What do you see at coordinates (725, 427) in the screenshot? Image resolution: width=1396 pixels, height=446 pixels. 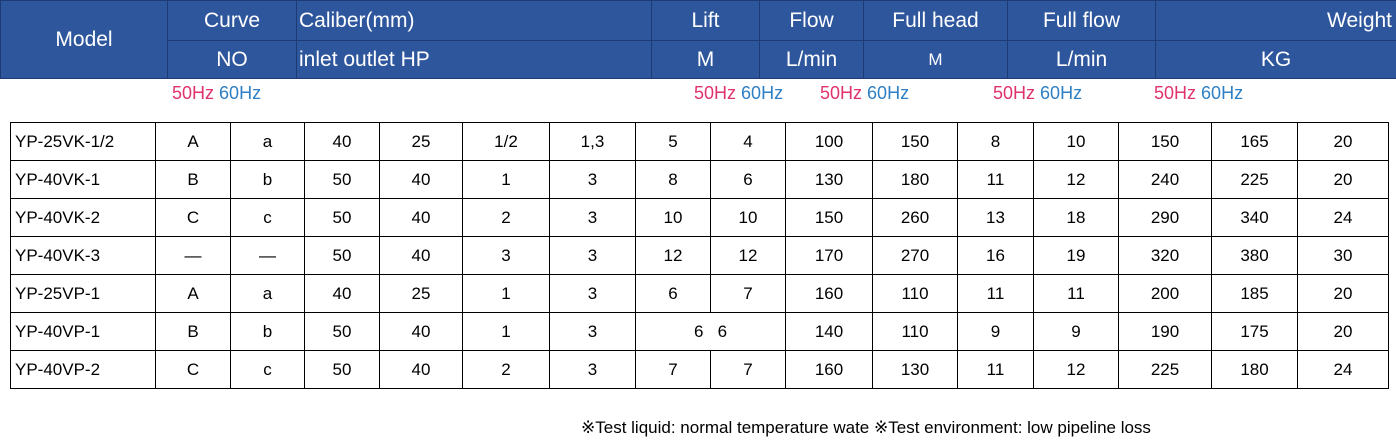 I see `footer-note-liquid: ※Test liquid: normal temperature wate` at bounding box center [725, 427].